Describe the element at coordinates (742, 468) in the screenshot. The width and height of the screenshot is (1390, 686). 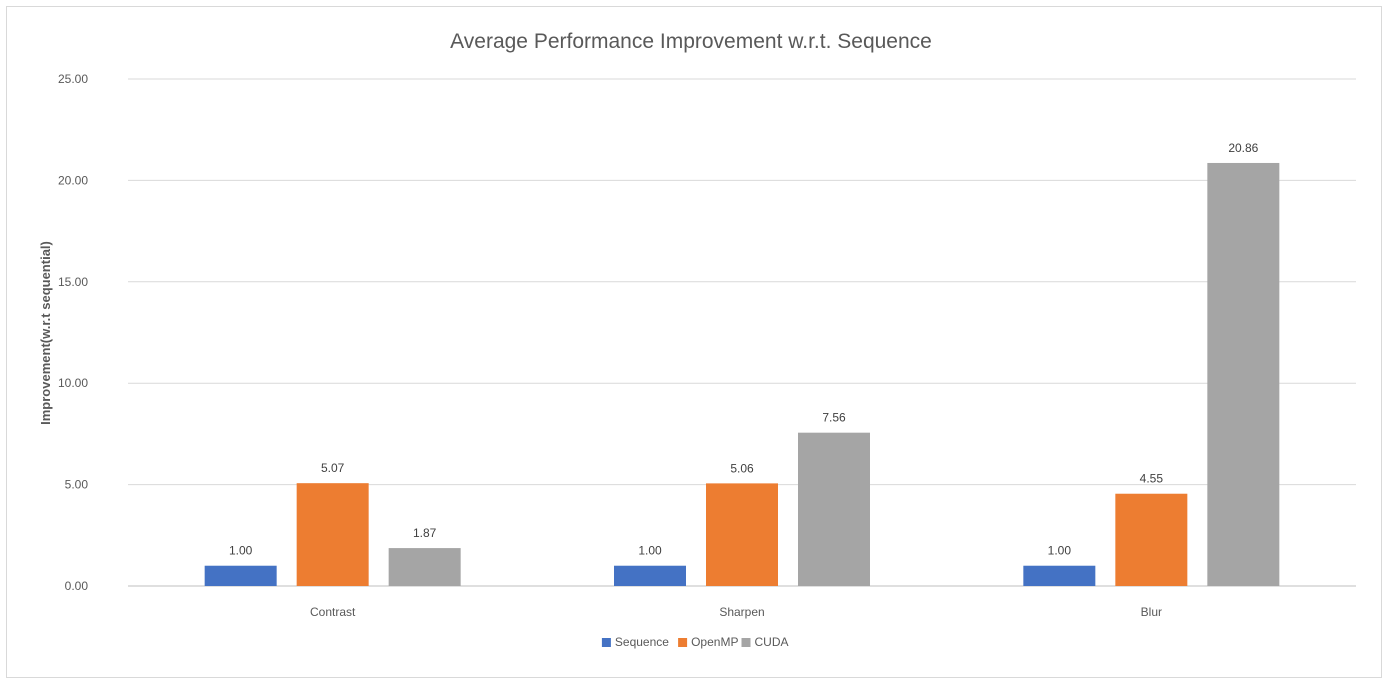
I see `data-label: 5.06` at that location.